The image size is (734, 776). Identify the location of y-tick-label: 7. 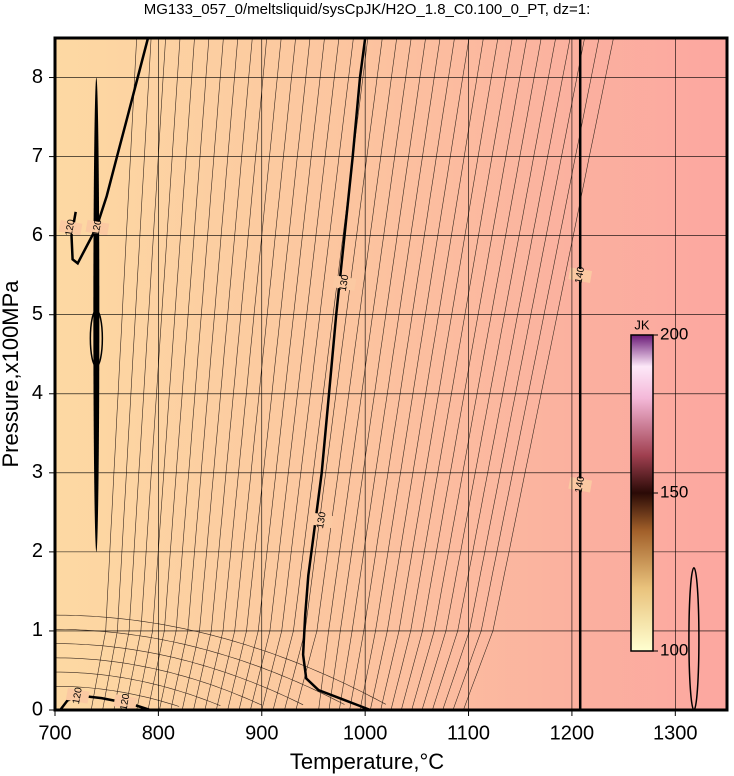
(37, 156).